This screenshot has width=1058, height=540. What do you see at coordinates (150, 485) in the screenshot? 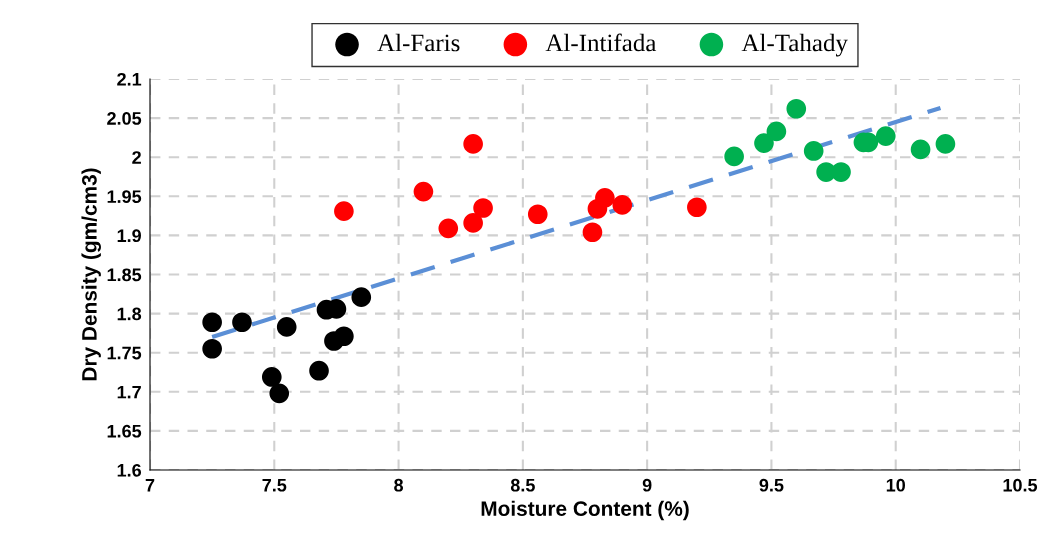
I see `x-tick-label: 7` at bounding box center [150, 485].